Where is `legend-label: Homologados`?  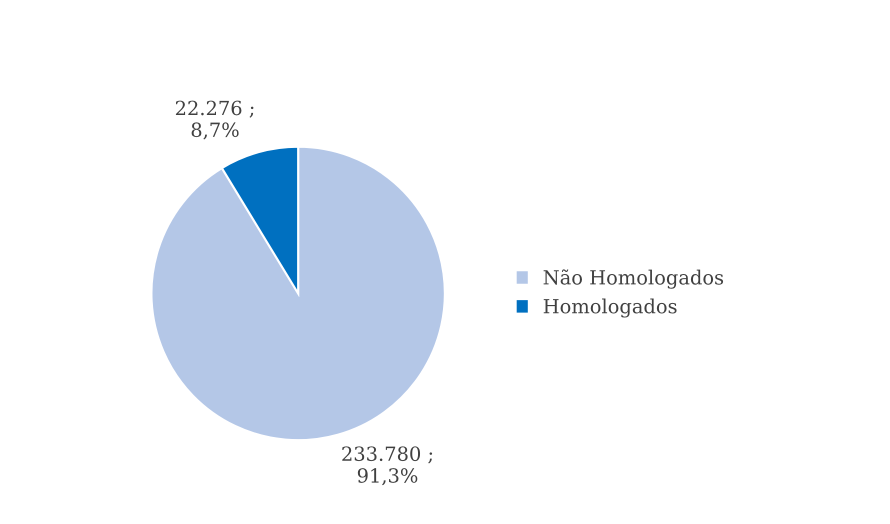 legend-label: Homologados is located at coordinates (610, 308).